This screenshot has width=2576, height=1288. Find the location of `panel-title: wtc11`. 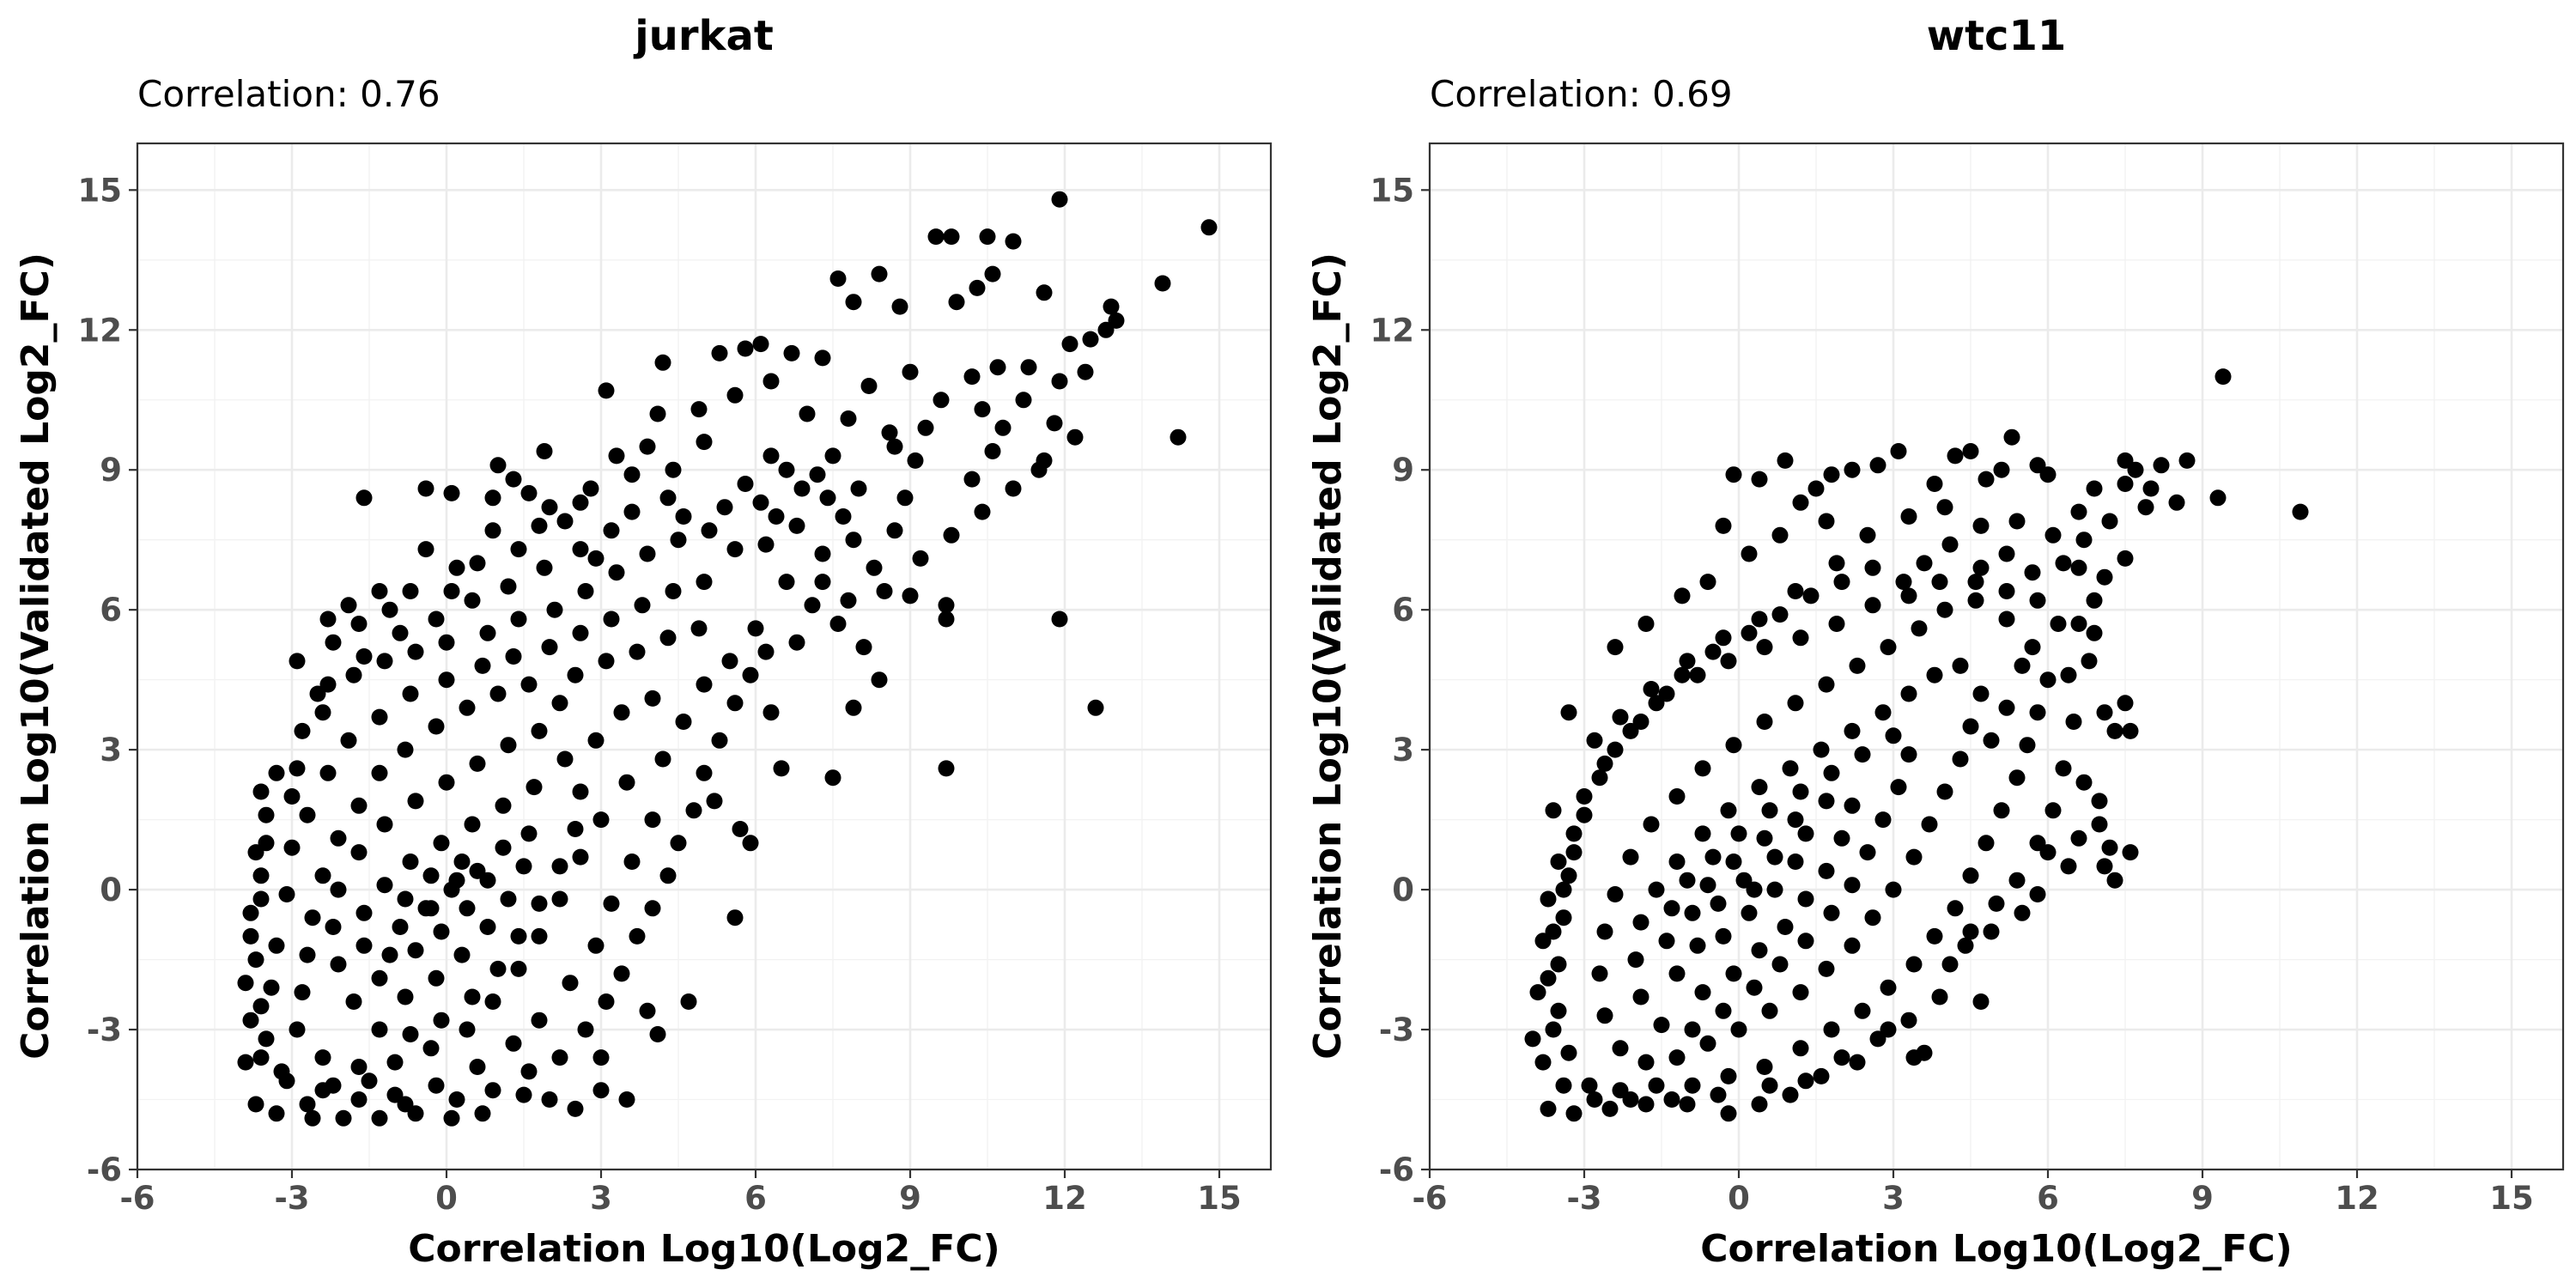

panel-title: wtc11 is located at coordinates (1997, 36).